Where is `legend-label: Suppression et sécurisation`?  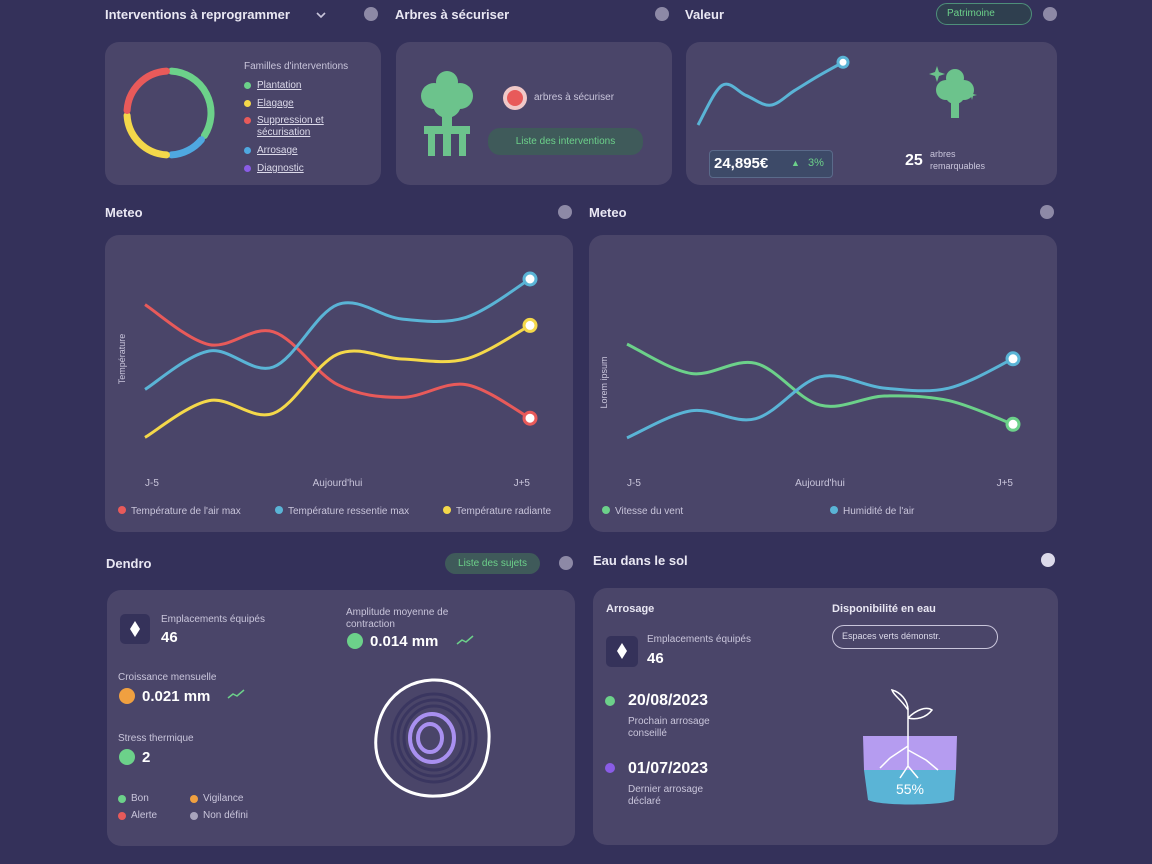
legend-label: Suppression et sécurisation is located at coordinates (290, 126).